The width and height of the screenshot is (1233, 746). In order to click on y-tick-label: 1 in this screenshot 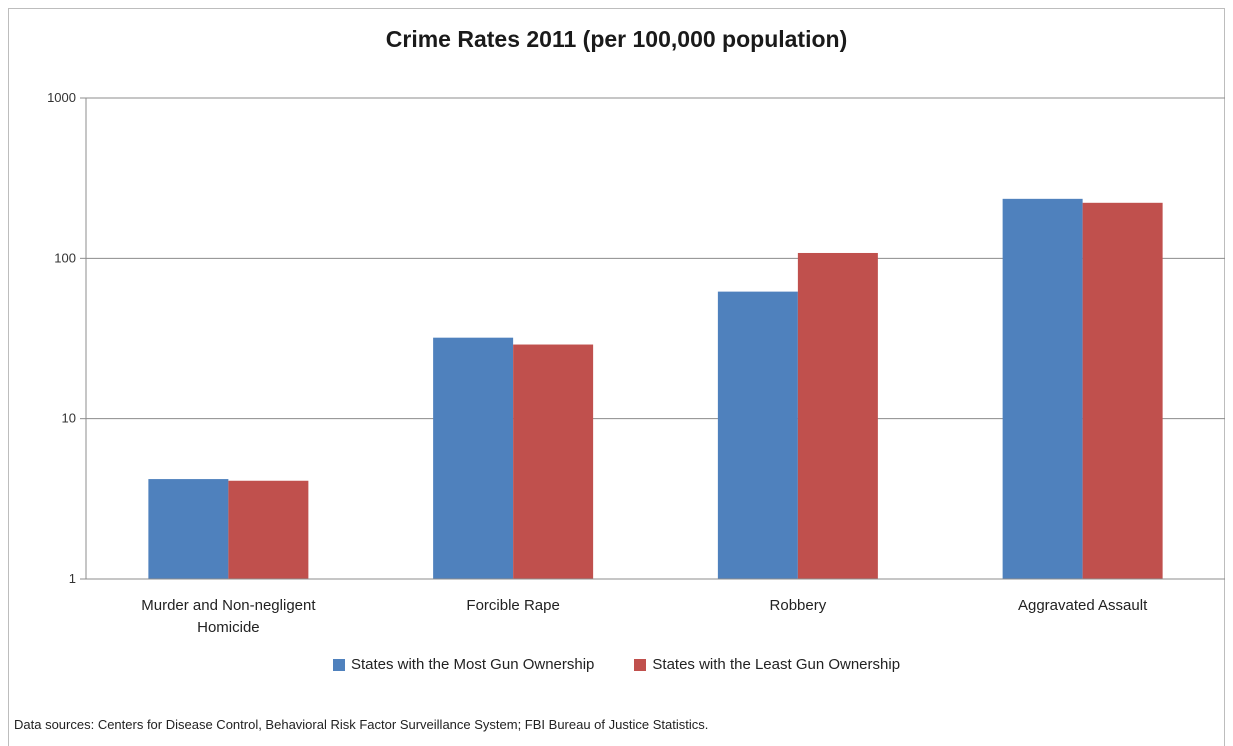, I will do `click(72, 578)`.